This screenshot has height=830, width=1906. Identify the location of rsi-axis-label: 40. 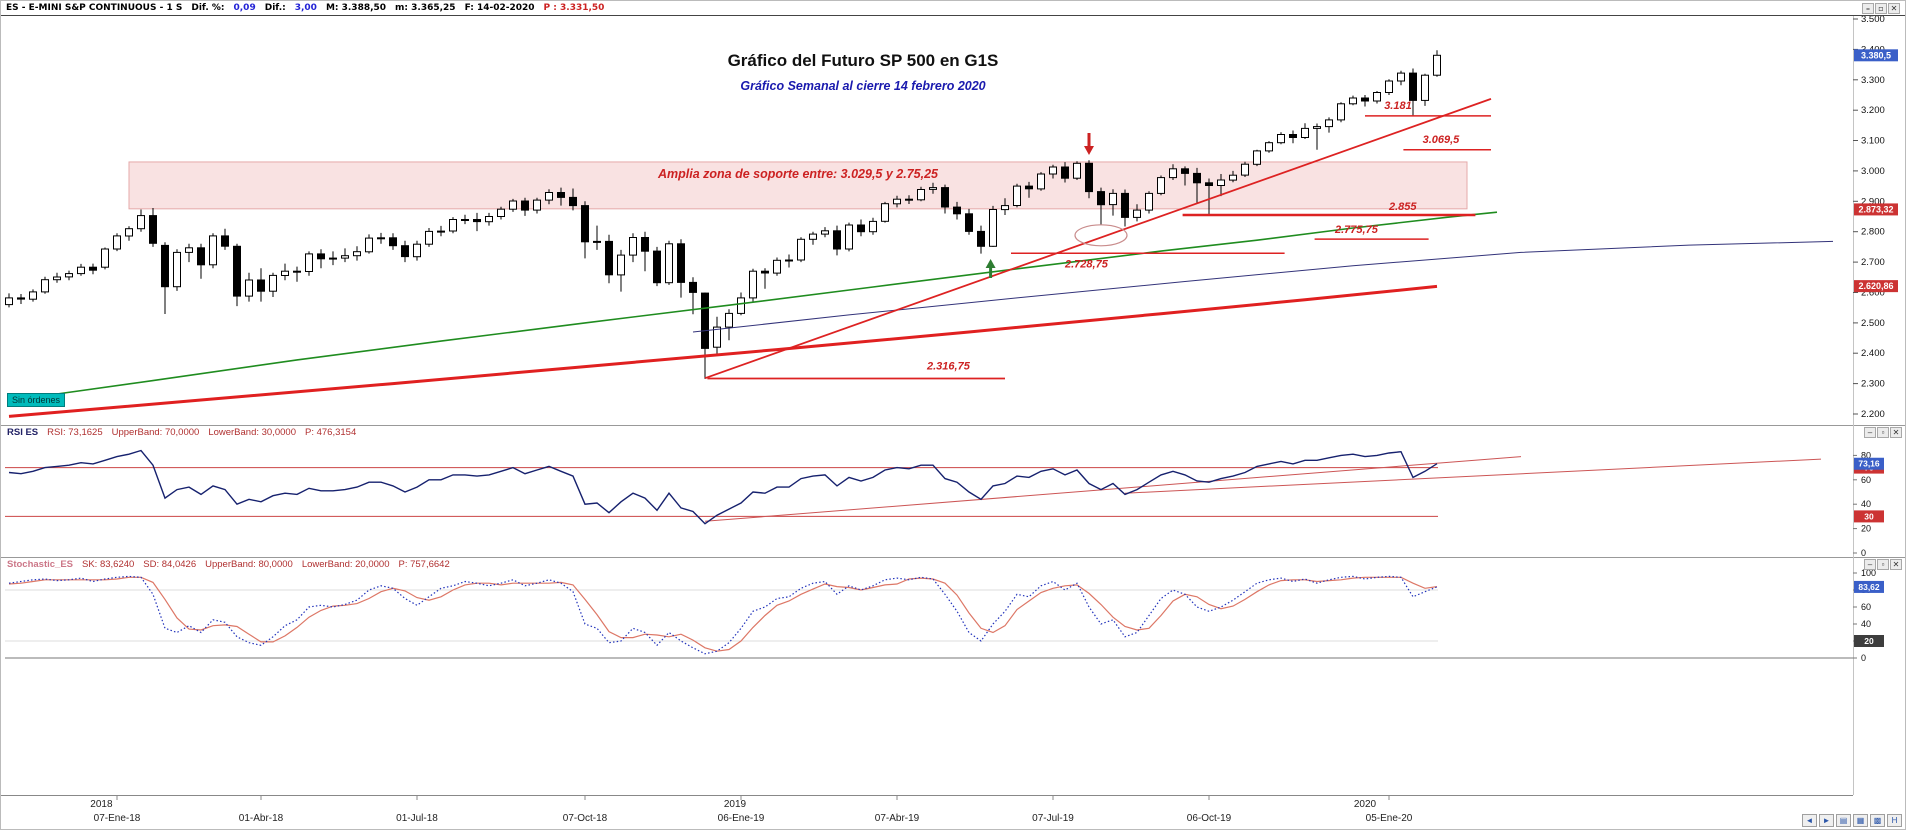
(1866, 504).